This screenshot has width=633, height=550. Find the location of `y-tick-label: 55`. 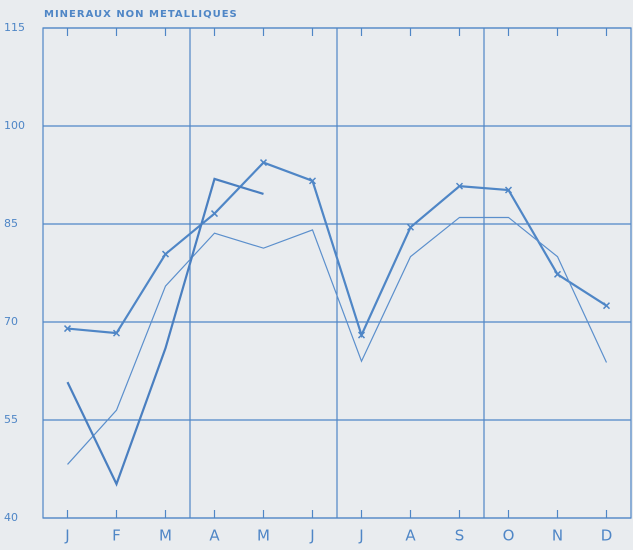

y-tick-label: 55 is located at coordinates (11, 419).